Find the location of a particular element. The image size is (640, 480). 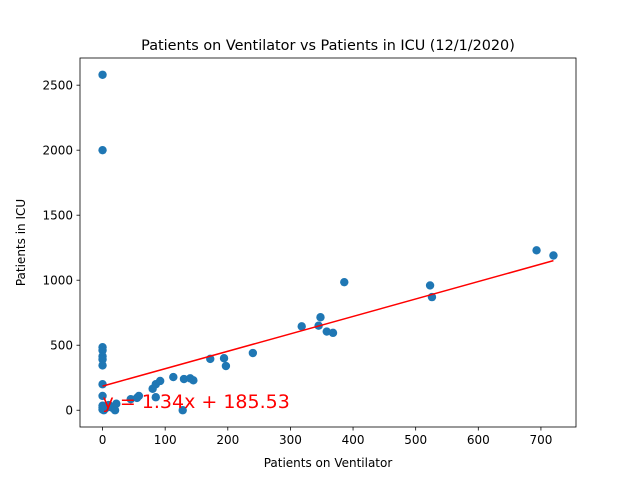

x-axis-label: Patients on Ventilator is located at coordinates (328, 463).